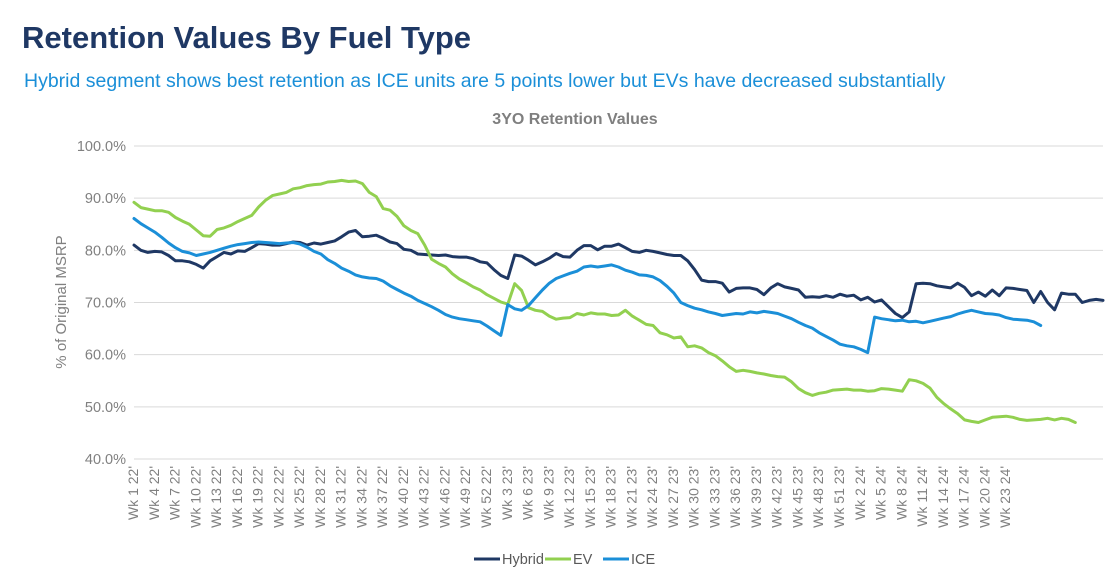 This screenshot has height=584, width=1116. Describe the element at coordinates (237, 497) in the screenshot. I see `x-tick-label: Wk 16 22'` at that location.